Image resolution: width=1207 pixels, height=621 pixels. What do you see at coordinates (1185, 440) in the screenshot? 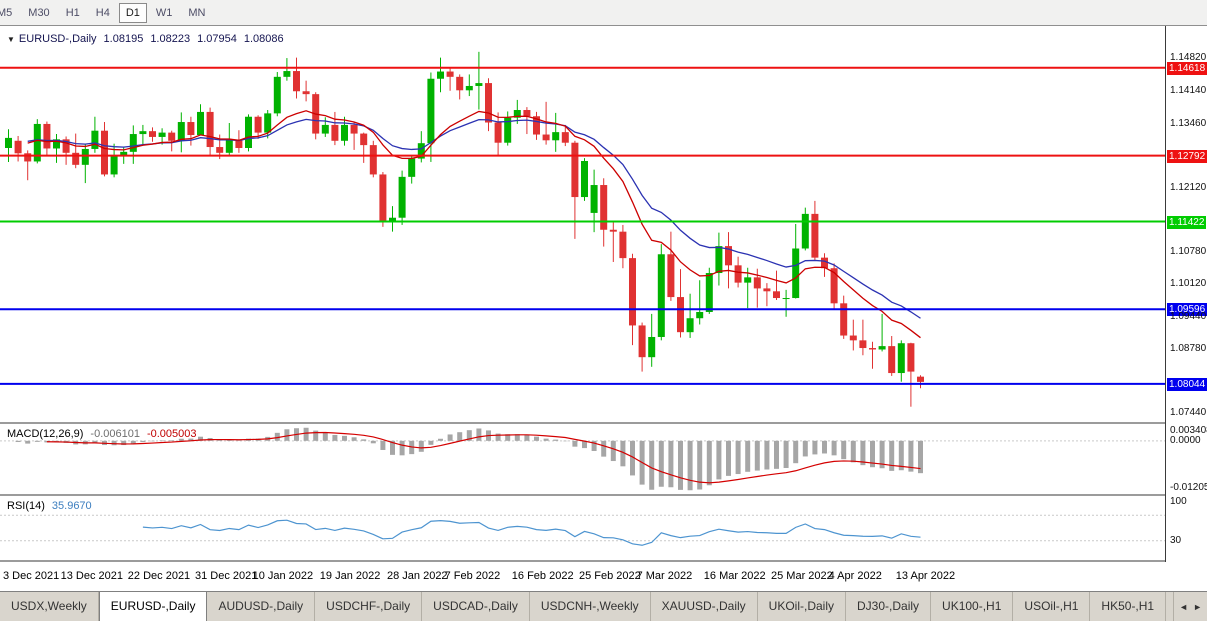
I see `macd-axis-label: 0.0000` at bounding box center [1185, 440].